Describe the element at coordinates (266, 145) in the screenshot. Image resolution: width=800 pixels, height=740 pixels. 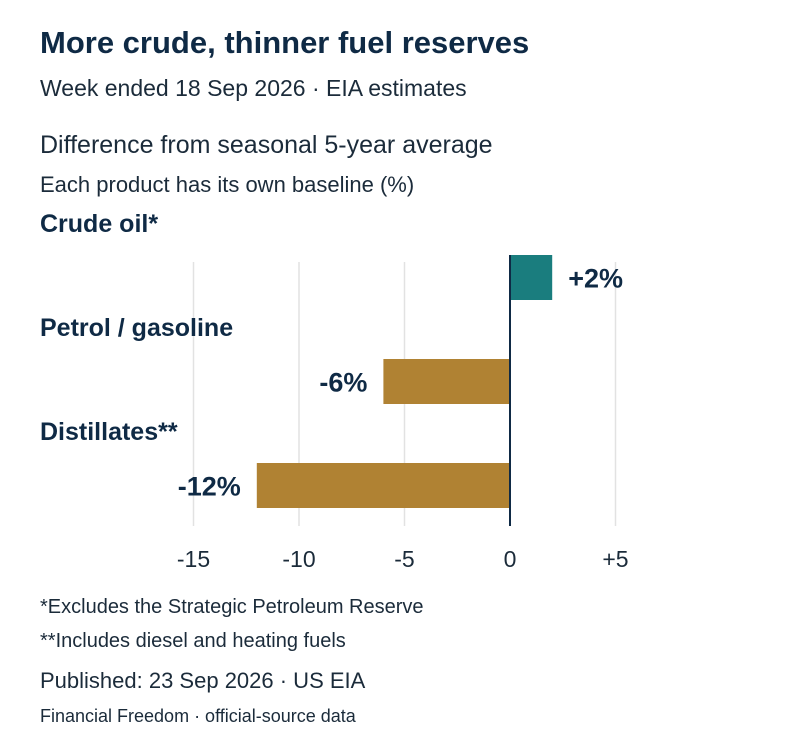
I see `chart-description: Difference from seasonal 5-year average` at that location.